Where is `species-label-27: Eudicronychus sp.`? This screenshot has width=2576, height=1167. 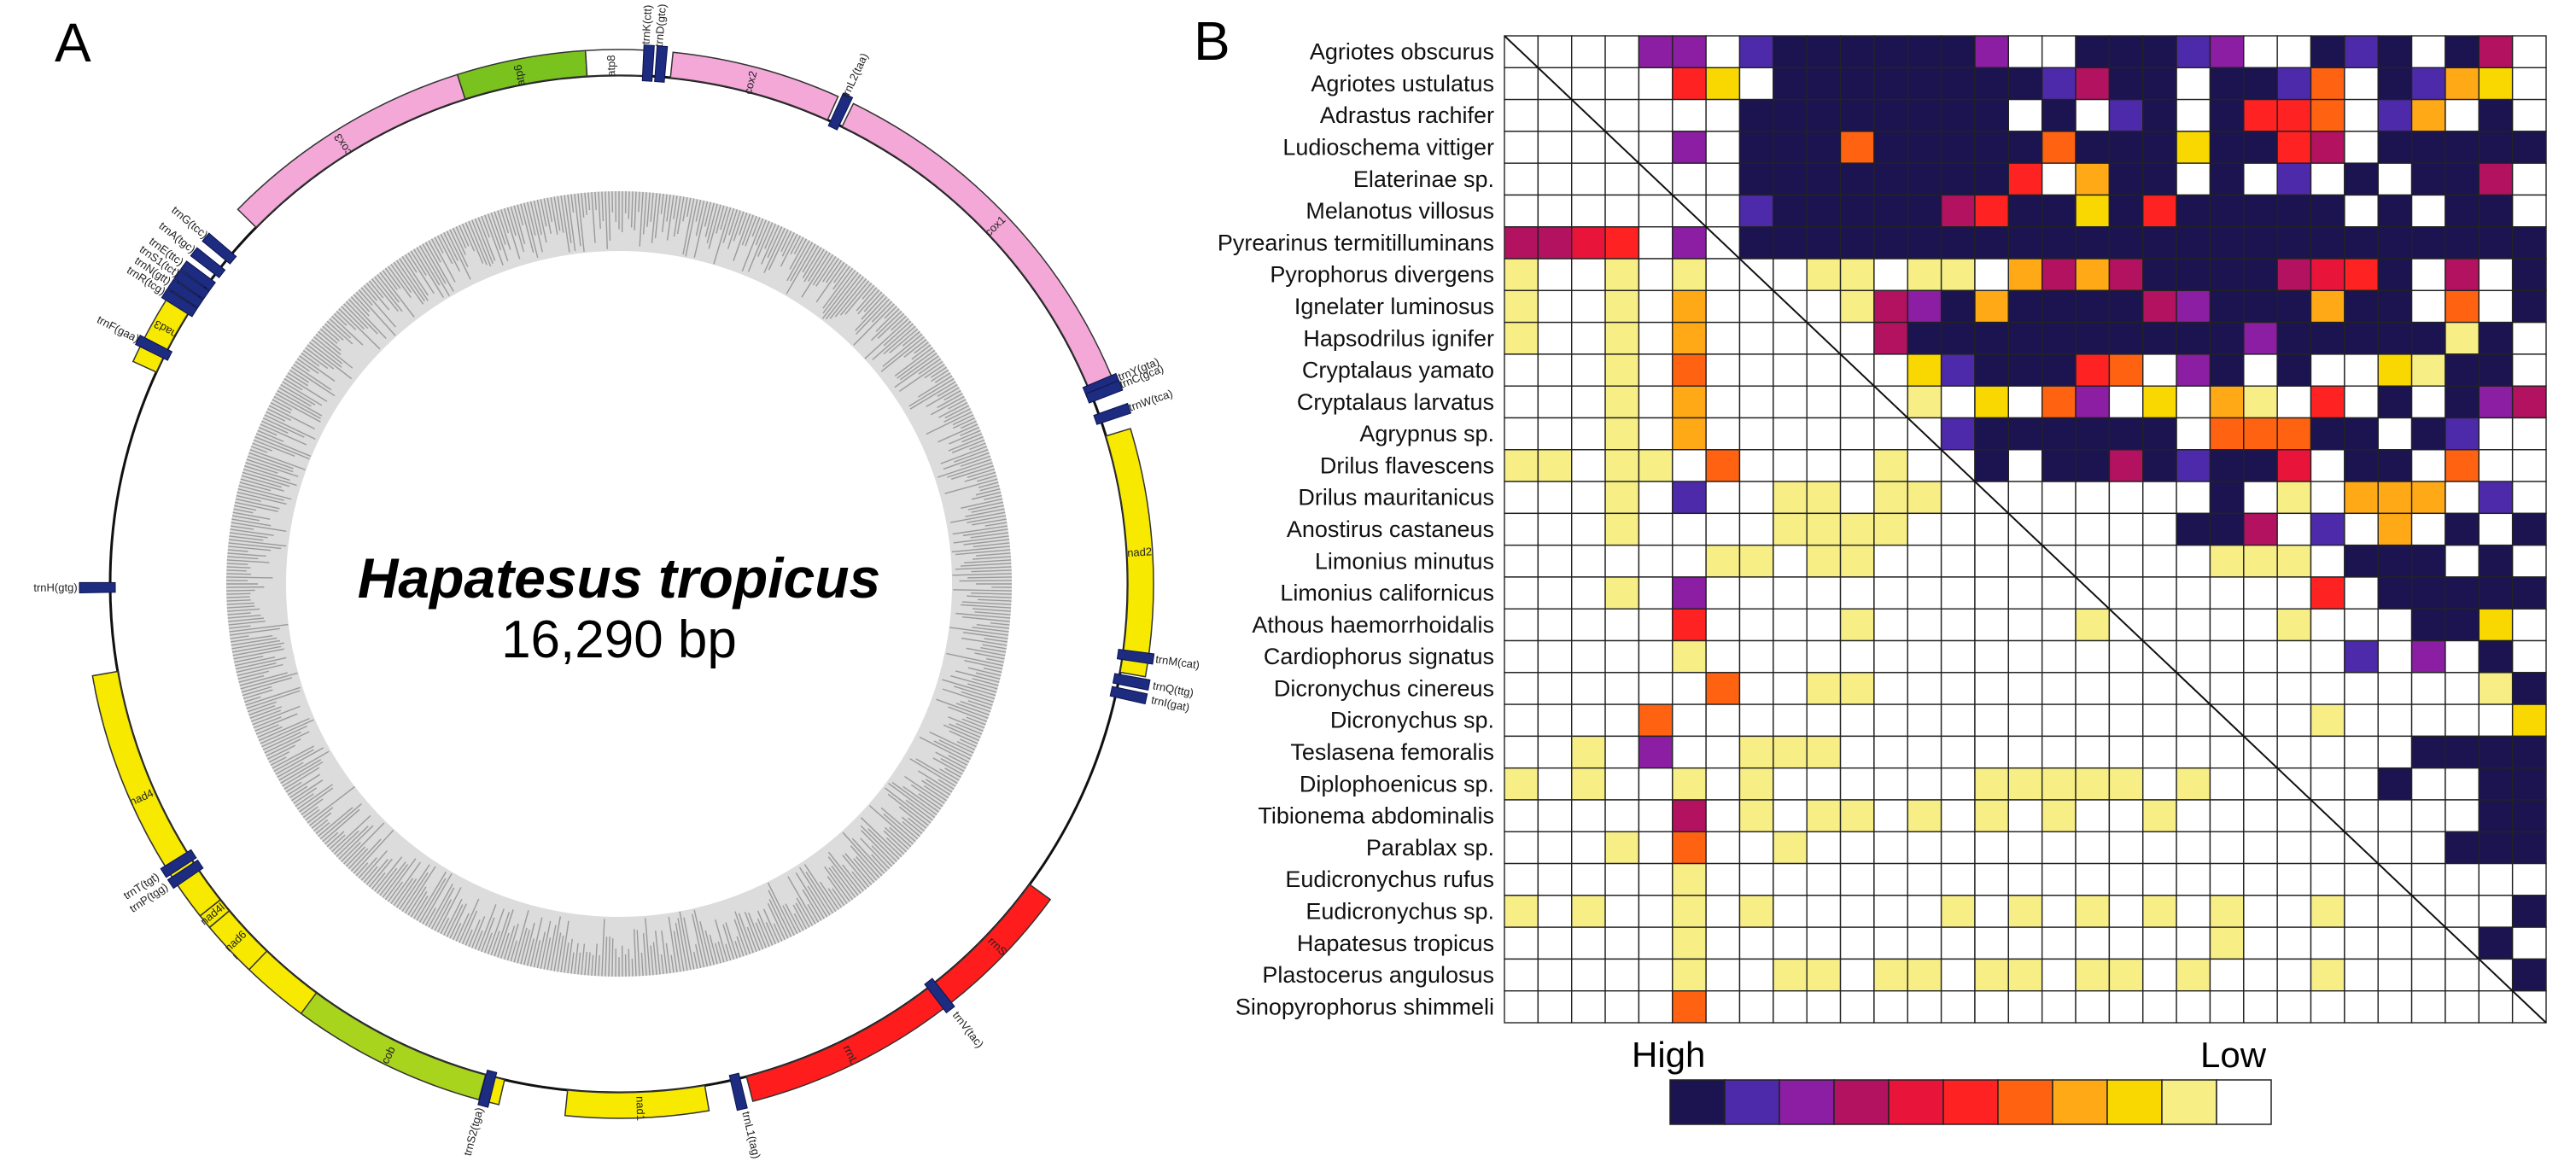
species-label-27: Eudicronychus sp. is located at coordinates (1400, 911).